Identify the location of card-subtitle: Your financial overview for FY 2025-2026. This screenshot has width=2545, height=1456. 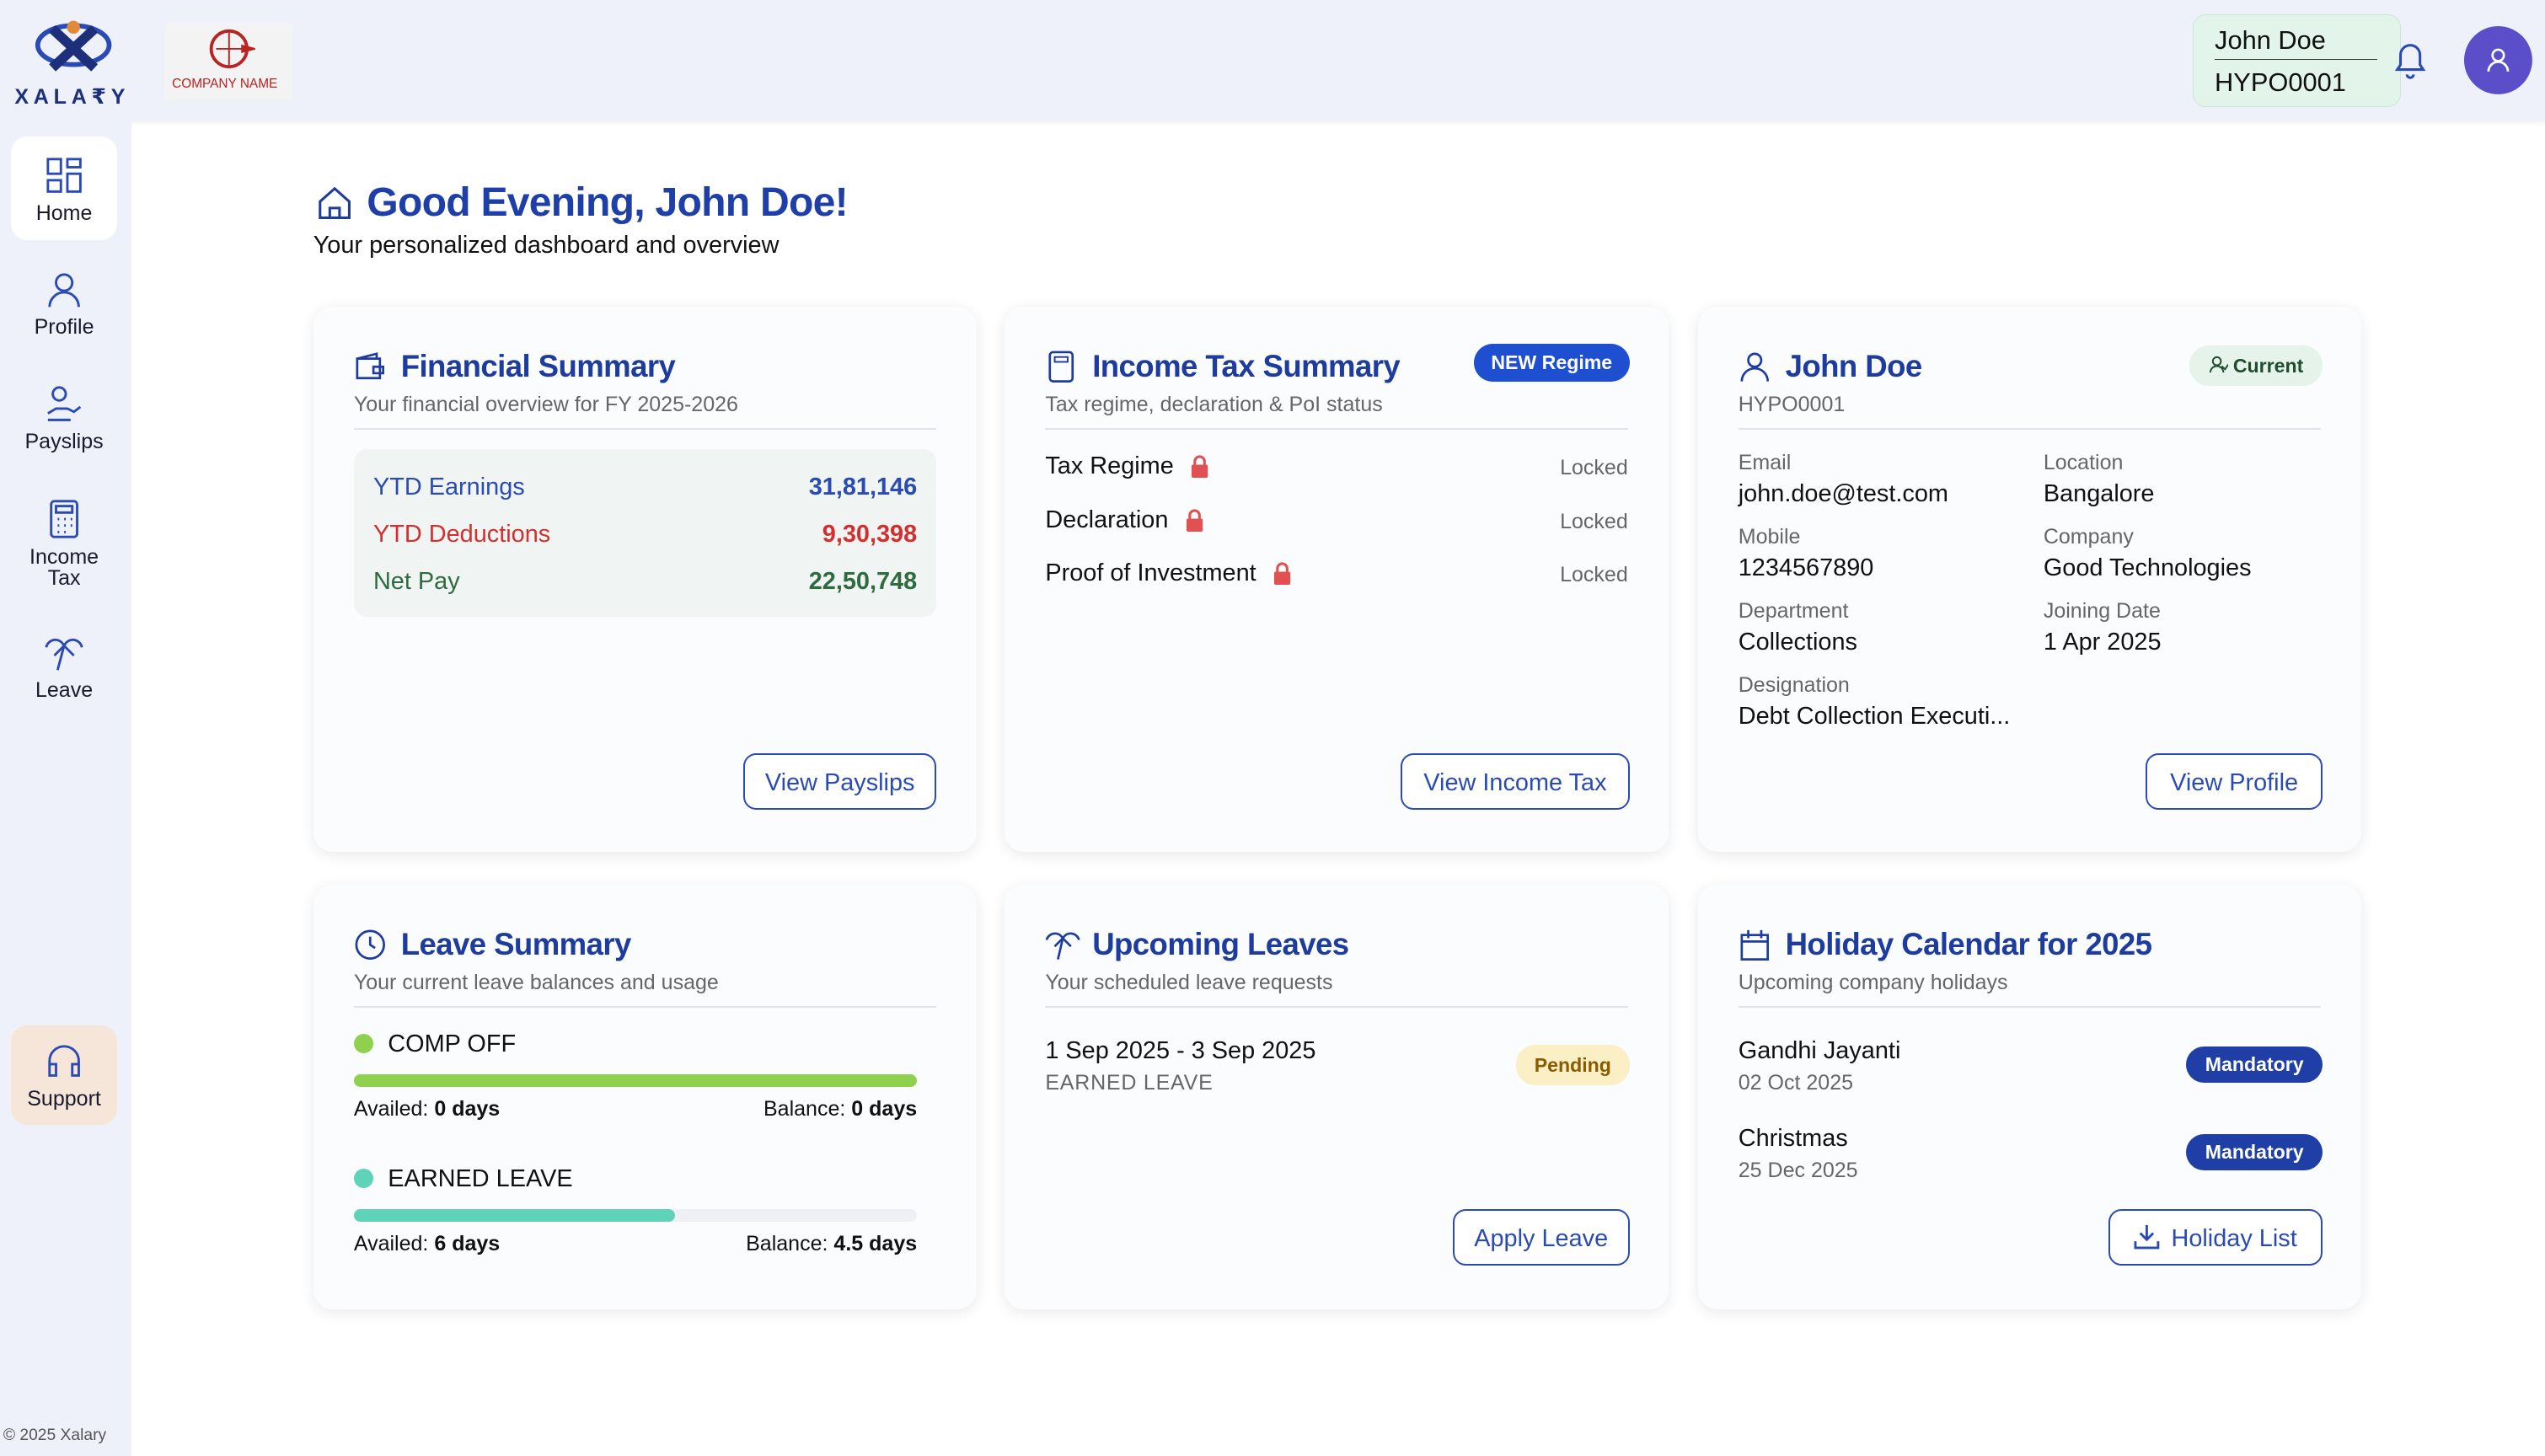
(546, 405).